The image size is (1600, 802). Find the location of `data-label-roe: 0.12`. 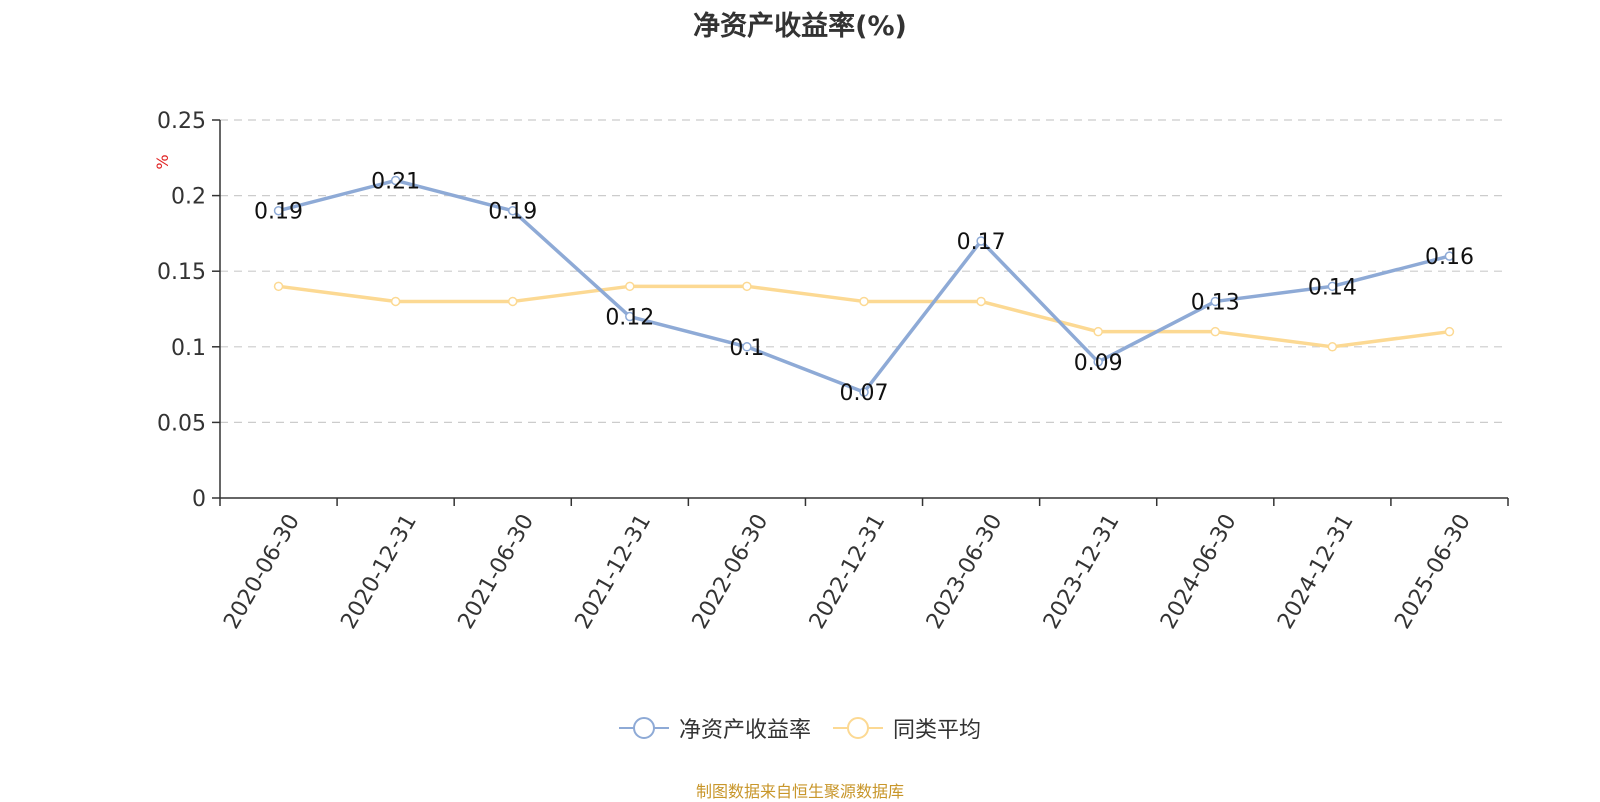

data-label-roe: 0.12 is located at coordinates (629, 318).